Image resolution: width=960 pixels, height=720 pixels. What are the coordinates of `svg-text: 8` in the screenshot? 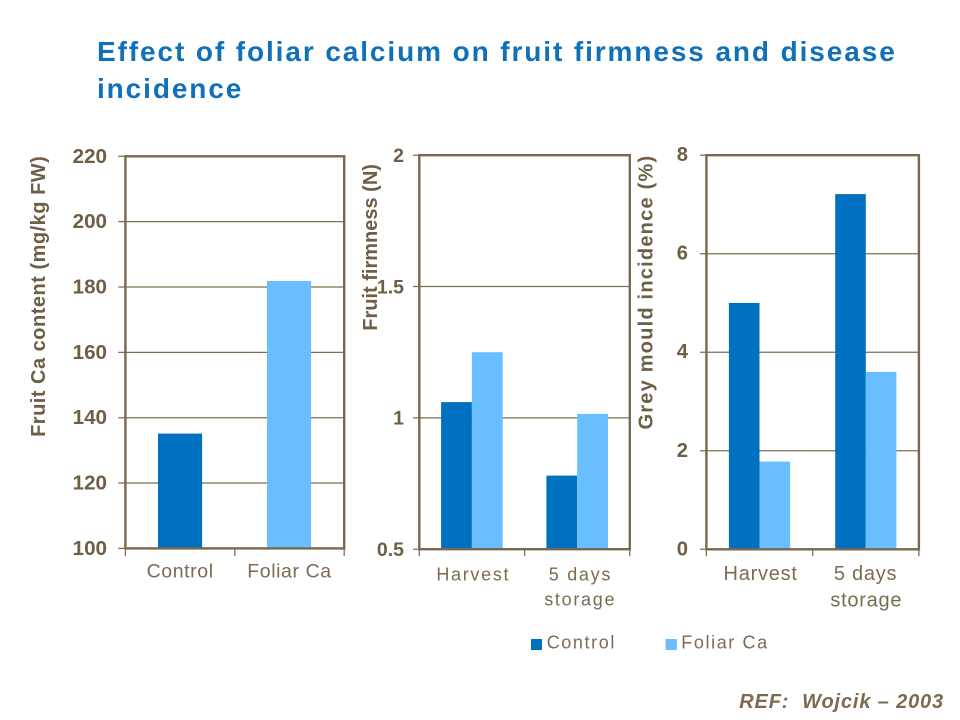 It's located at (682, 155).